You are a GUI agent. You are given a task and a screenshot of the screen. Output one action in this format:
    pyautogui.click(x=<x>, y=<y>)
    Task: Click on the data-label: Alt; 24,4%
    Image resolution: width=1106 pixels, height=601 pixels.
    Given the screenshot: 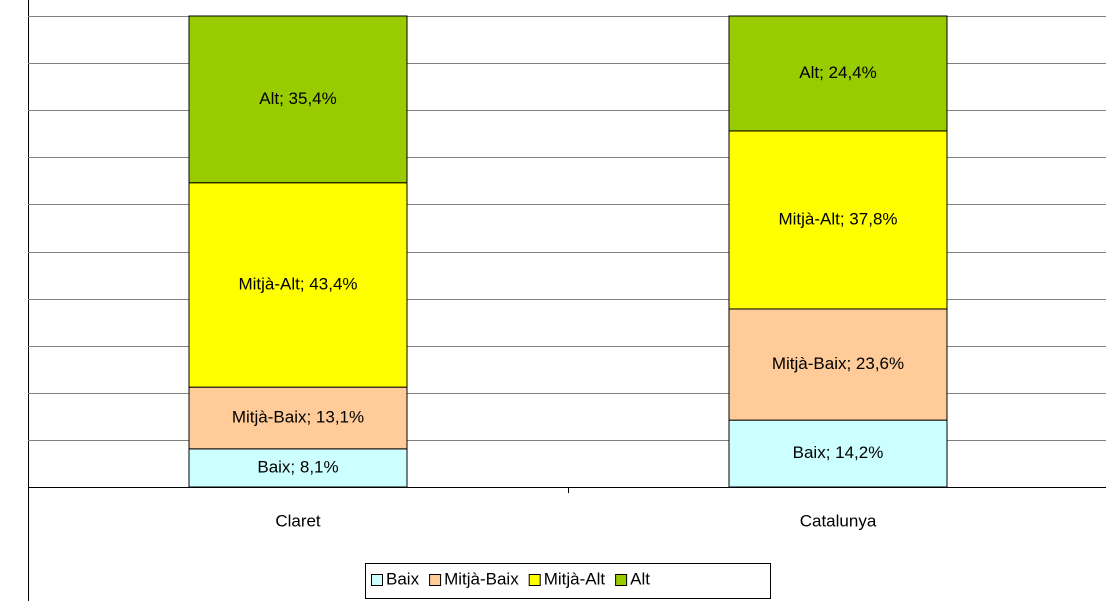 What is the action you would take?
    pyautogui.click(x=838, y=72)
    